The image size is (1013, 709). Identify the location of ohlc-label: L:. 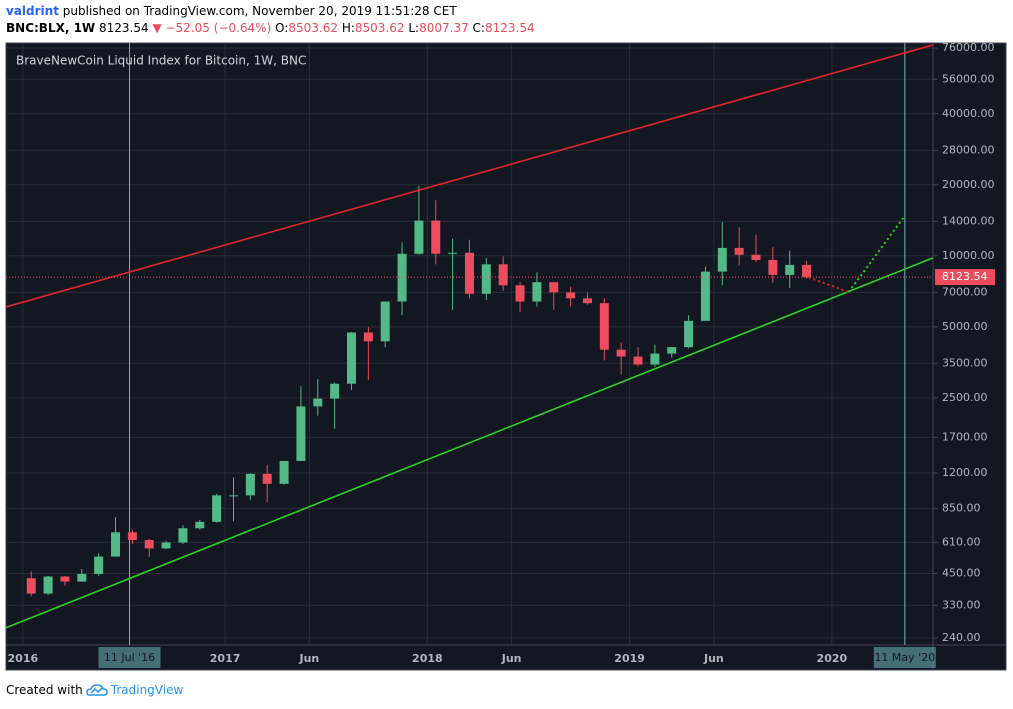
(414, 28).